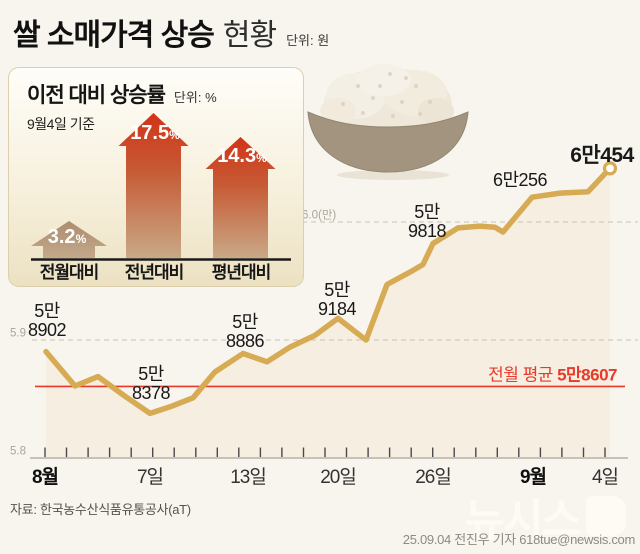 The height and width of the screenshot is (554, 640). What do you see at coordinates (69, 272) in the screenshot?
I see `arrow-label-vs-prev-month: 전월대비` at bounding box center [69, 272].